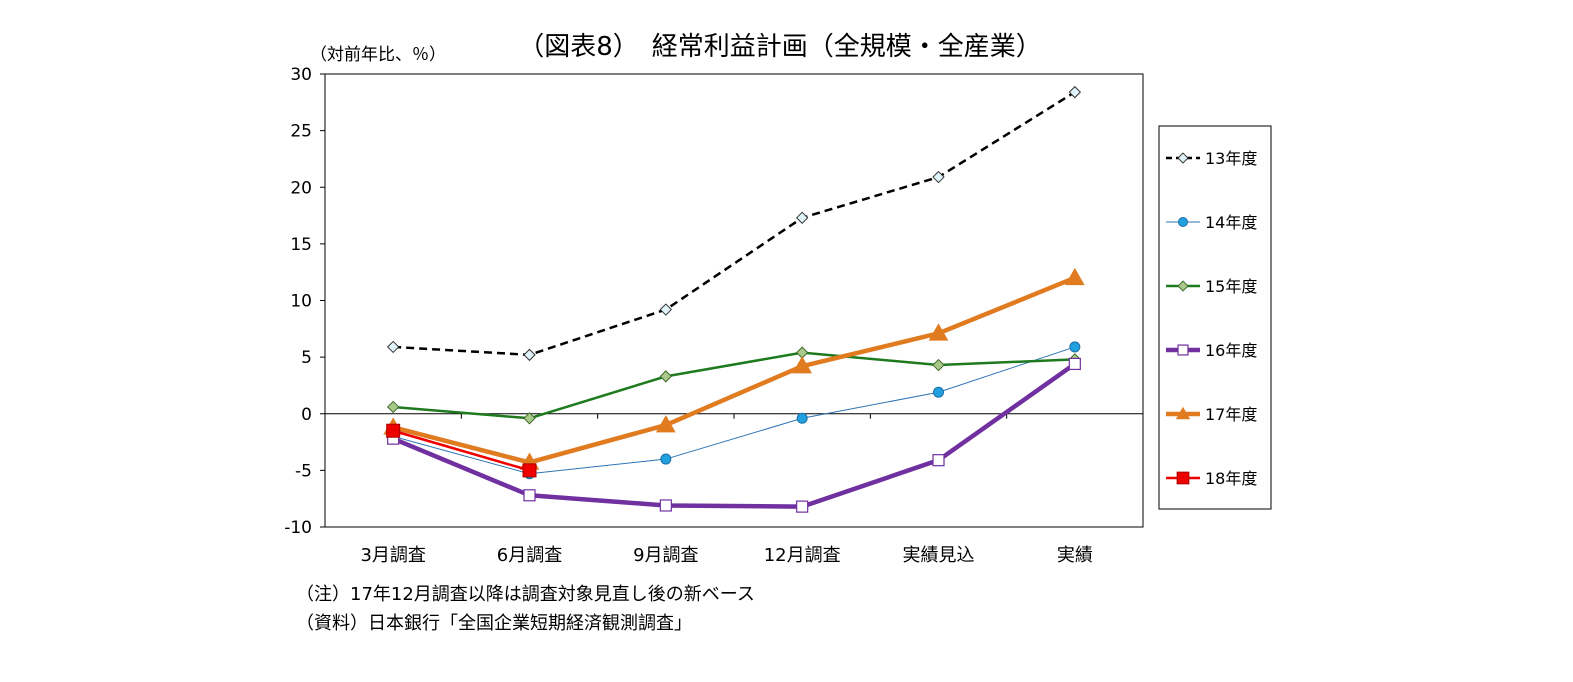 Image resolution: width=1573 pixels, height=682 pixels. What do you see at coordinates (1075, 555) in the screenshot?
I see `x-tick-label: 実績` at bounding box center [1075, 555].